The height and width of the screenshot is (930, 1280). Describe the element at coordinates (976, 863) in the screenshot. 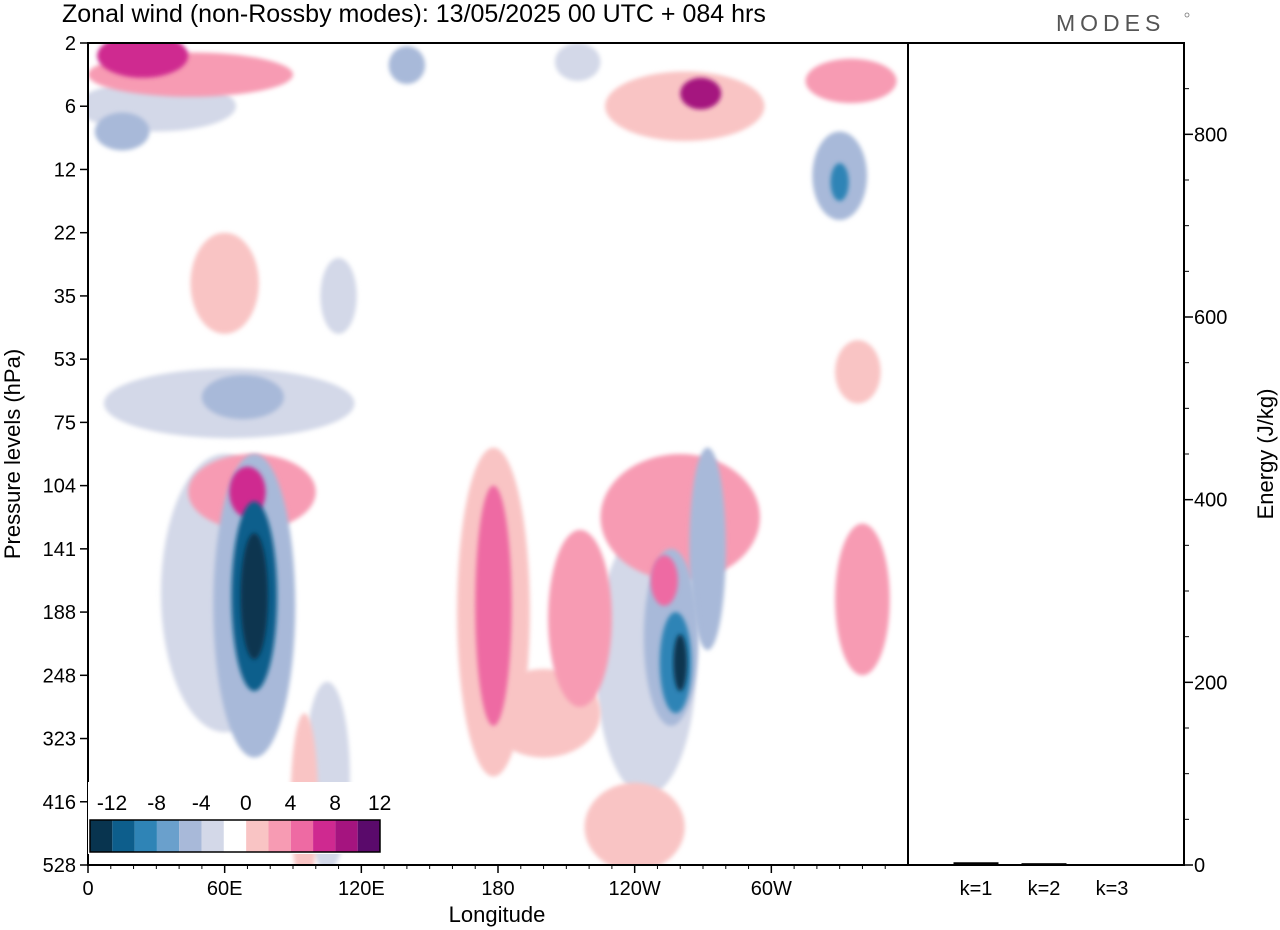

I see `energy-bar-k=1` at that location.